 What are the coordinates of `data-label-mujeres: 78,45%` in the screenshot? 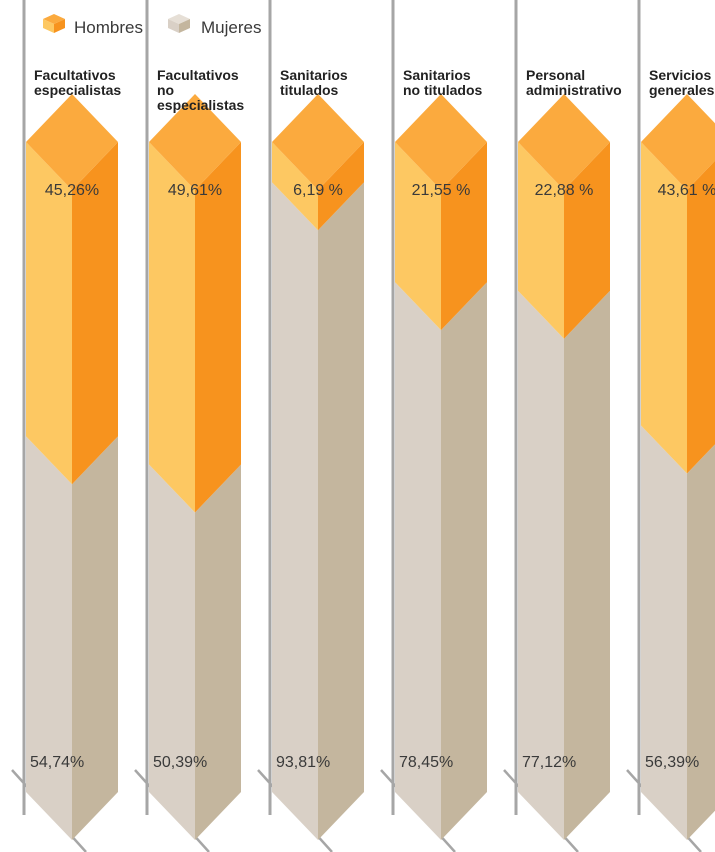 It's located at (426, 762).